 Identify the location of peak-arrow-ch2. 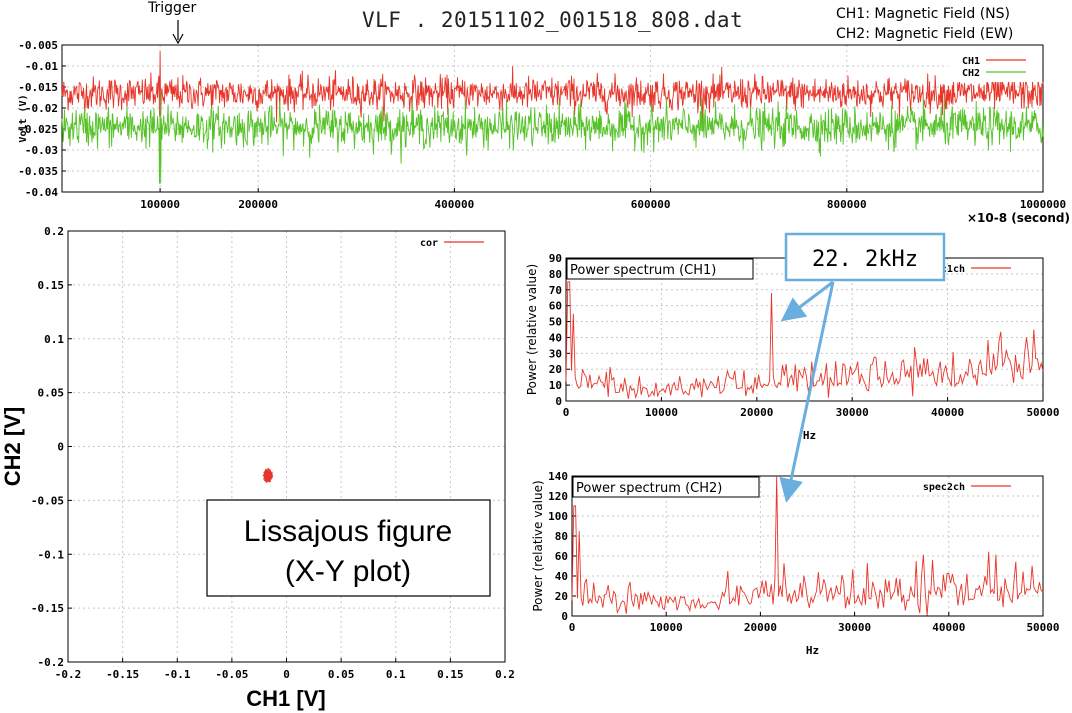
(807, 392).